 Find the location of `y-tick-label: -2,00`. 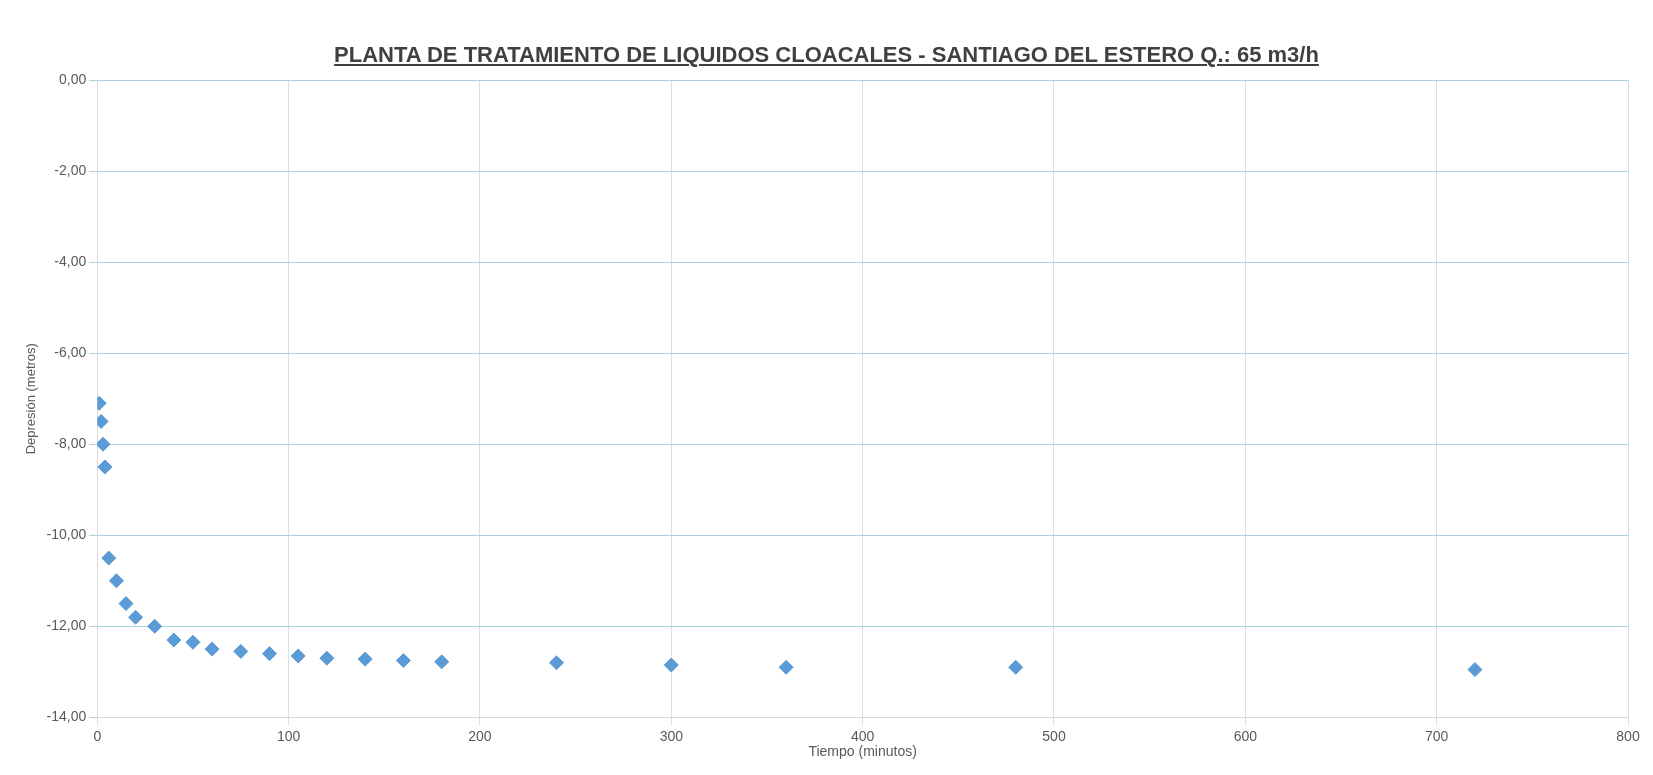

y-tick-label: -2,00 is located at coordinates (70, 169).